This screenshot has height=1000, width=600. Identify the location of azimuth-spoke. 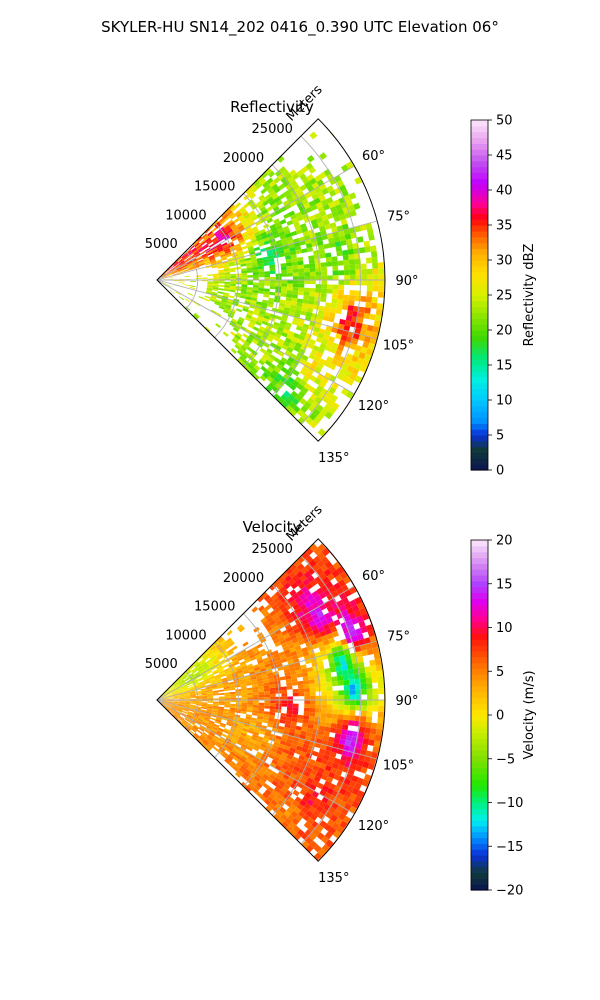
(255, 223).